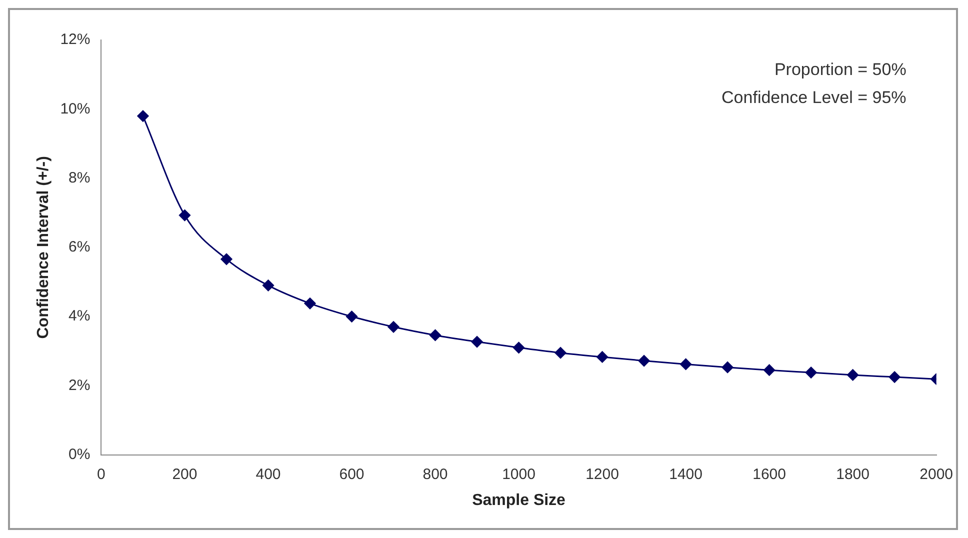 This screenshot has width=968, height=538. What do you see at coordinates (268, 474) in the screenshot?
I see `x-tick-label: 400` at bounding box center [268, 474].